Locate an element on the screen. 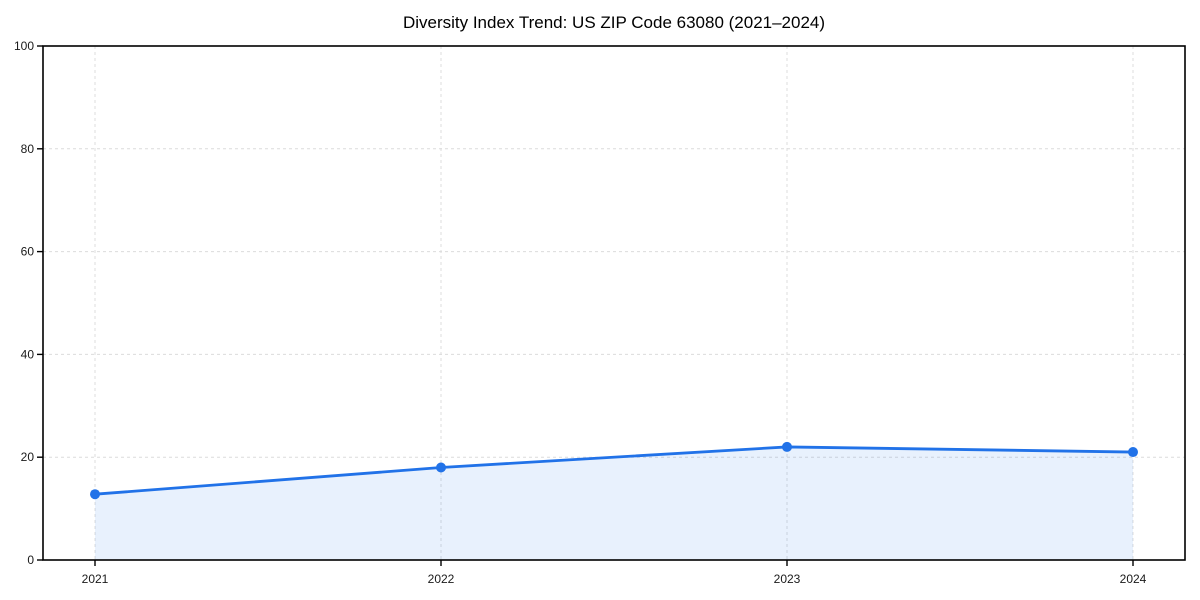 Image resolution: width=1200 pixels, height=600 pixels. y-tick-label: 60 is located at coordinates (28, 252).